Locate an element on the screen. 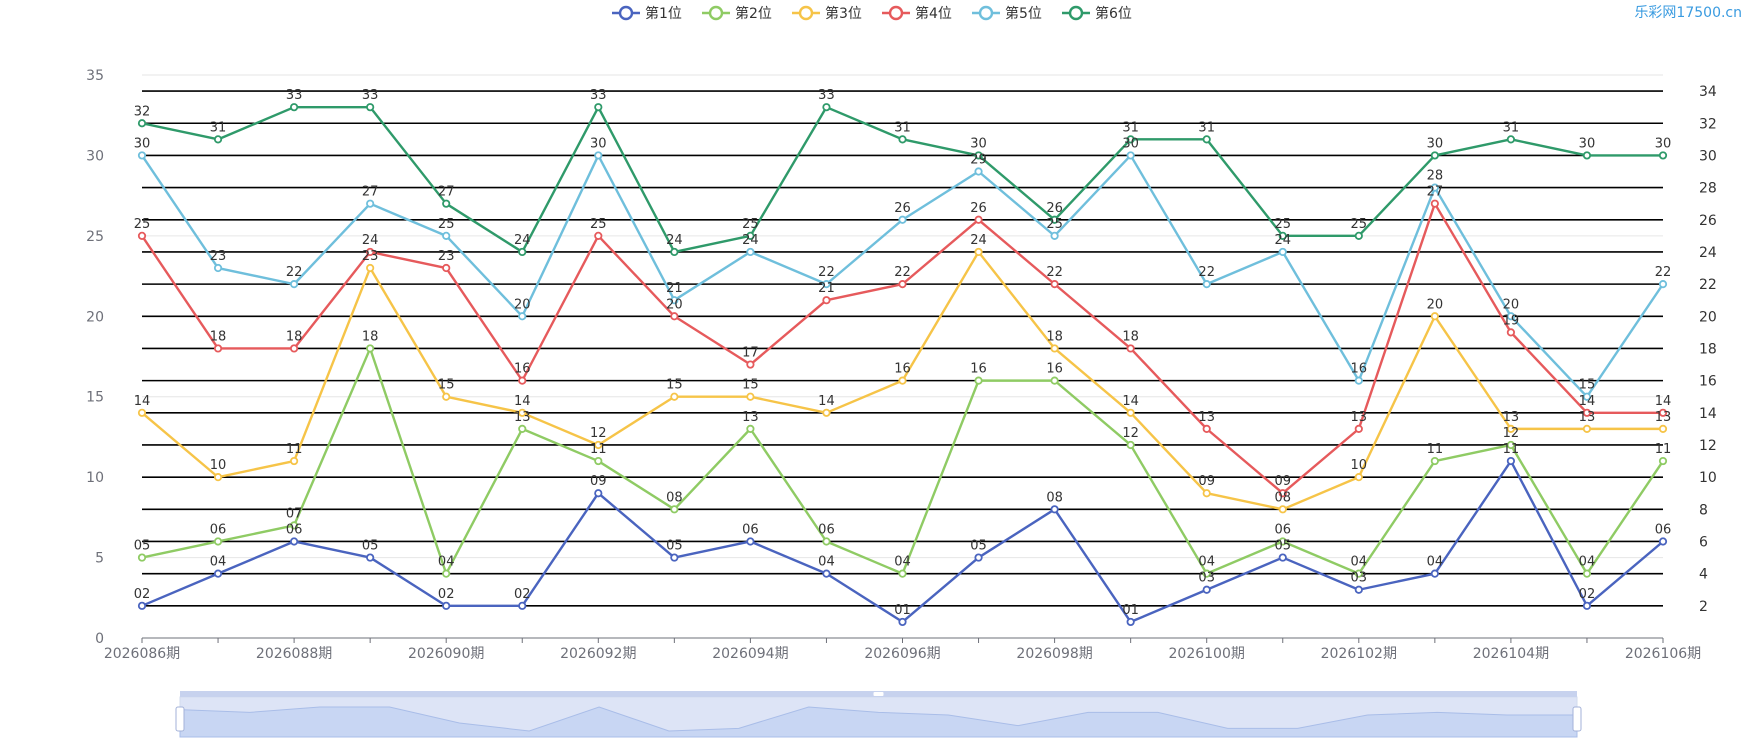 The width and height of the screenshot is (1750, 750). left-y-axis: 0 5 10 15 20 25 30 35 is located at coordinates (95, 357).